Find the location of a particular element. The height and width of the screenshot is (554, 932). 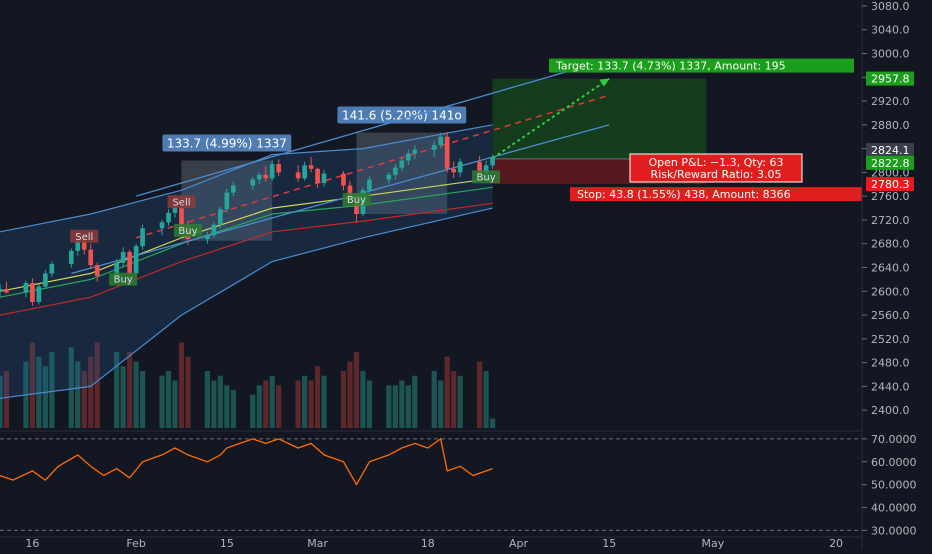

time-tick-label: Mar is located at coordinates (317, 543).